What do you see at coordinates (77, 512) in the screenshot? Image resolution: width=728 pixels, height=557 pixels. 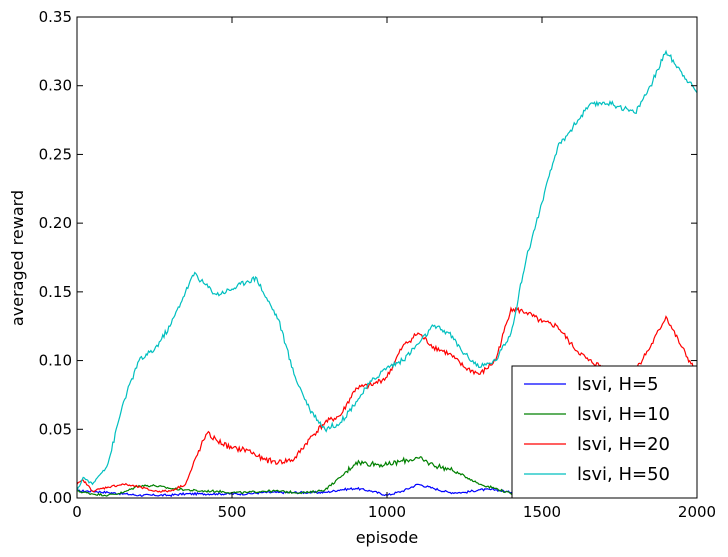 I see `x-tick-label: 0` at bounding box center [77, 512].